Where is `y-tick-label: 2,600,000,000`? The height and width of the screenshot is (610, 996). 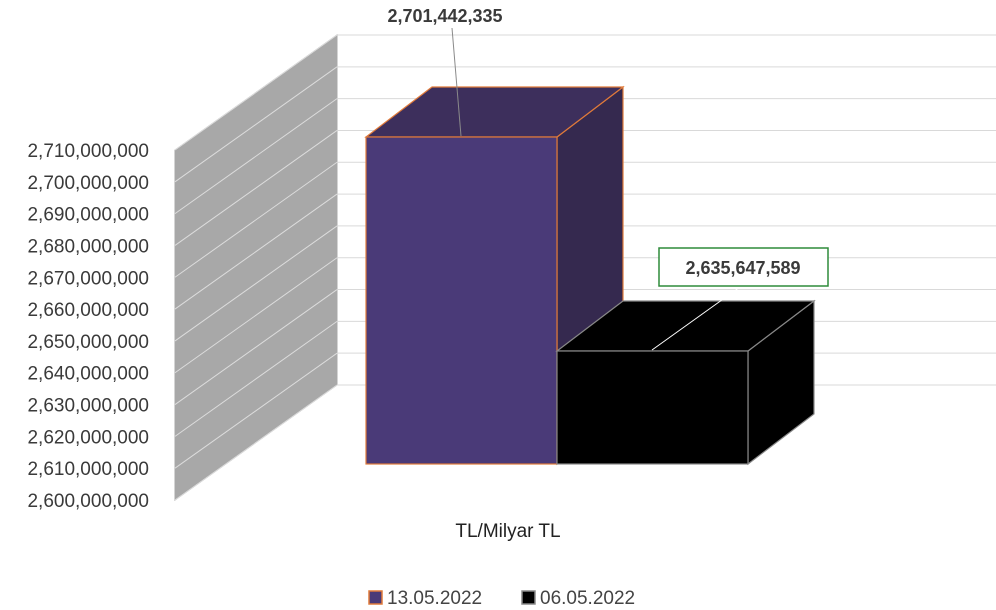 y-tick-label: 2,600,000,000 is located at coordinates (88, 501).